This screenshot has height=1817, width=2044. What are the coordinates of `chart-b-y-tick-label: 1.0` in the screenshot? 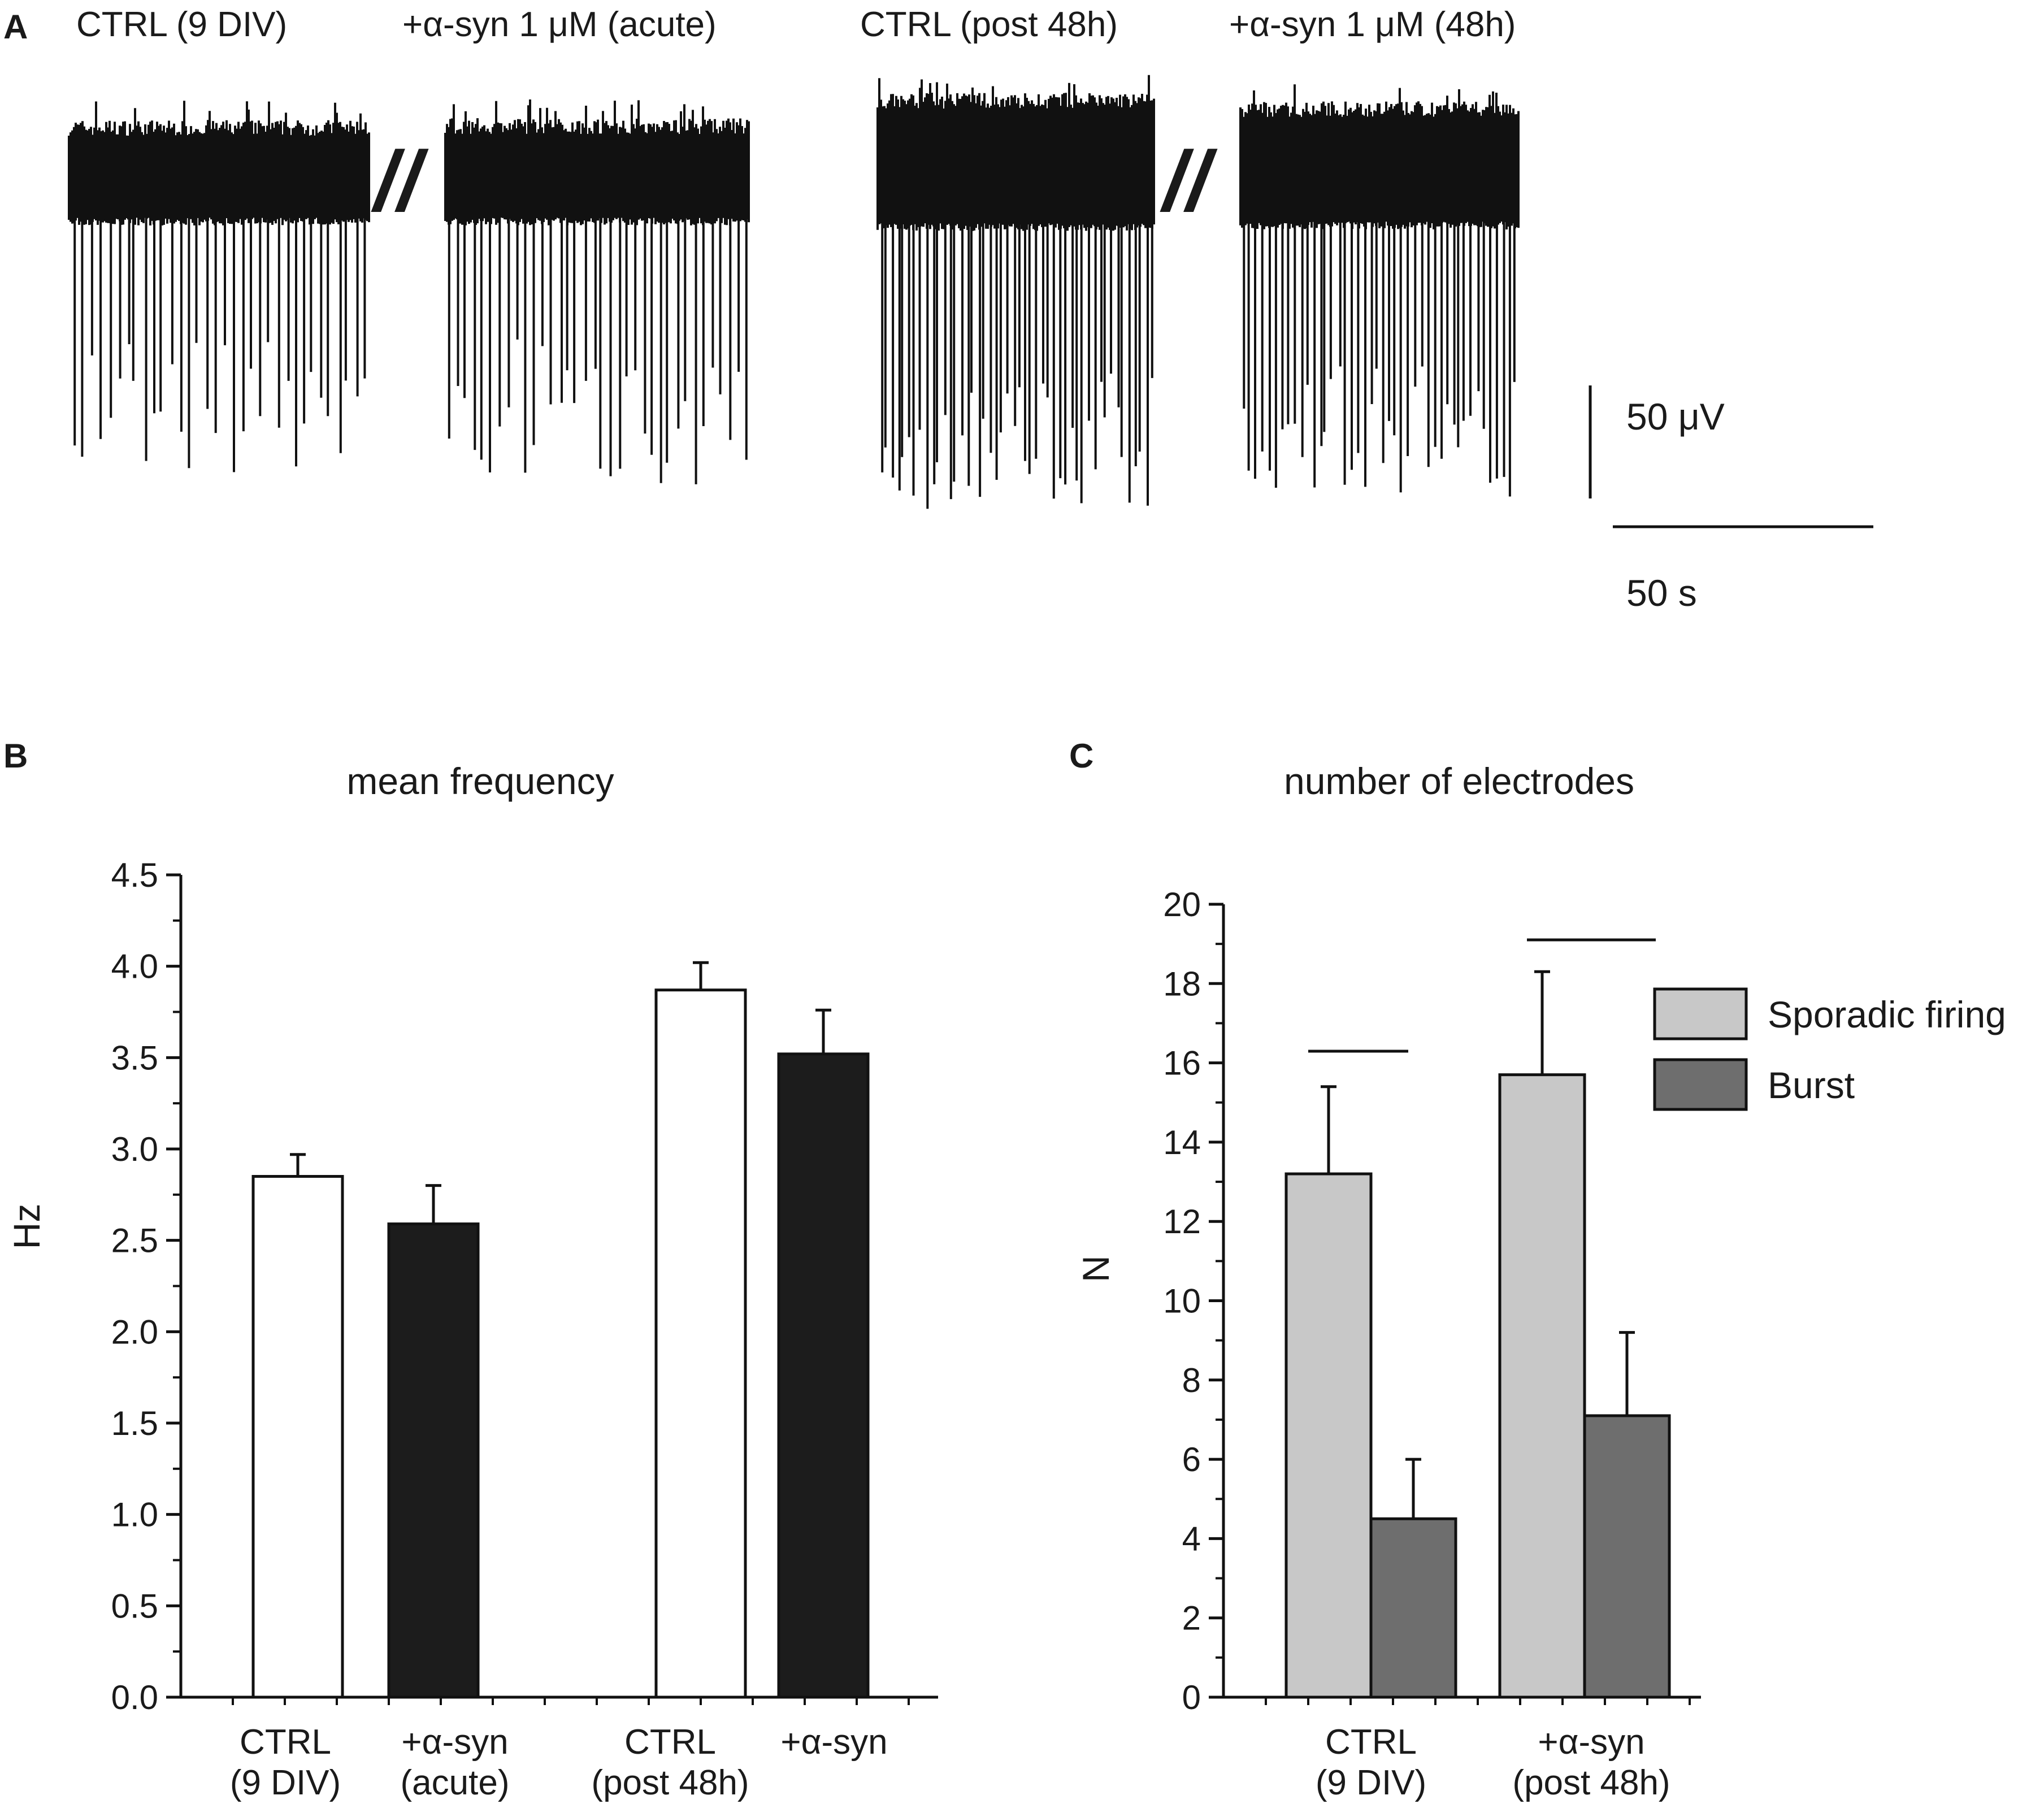 It's located at (134, 1515).